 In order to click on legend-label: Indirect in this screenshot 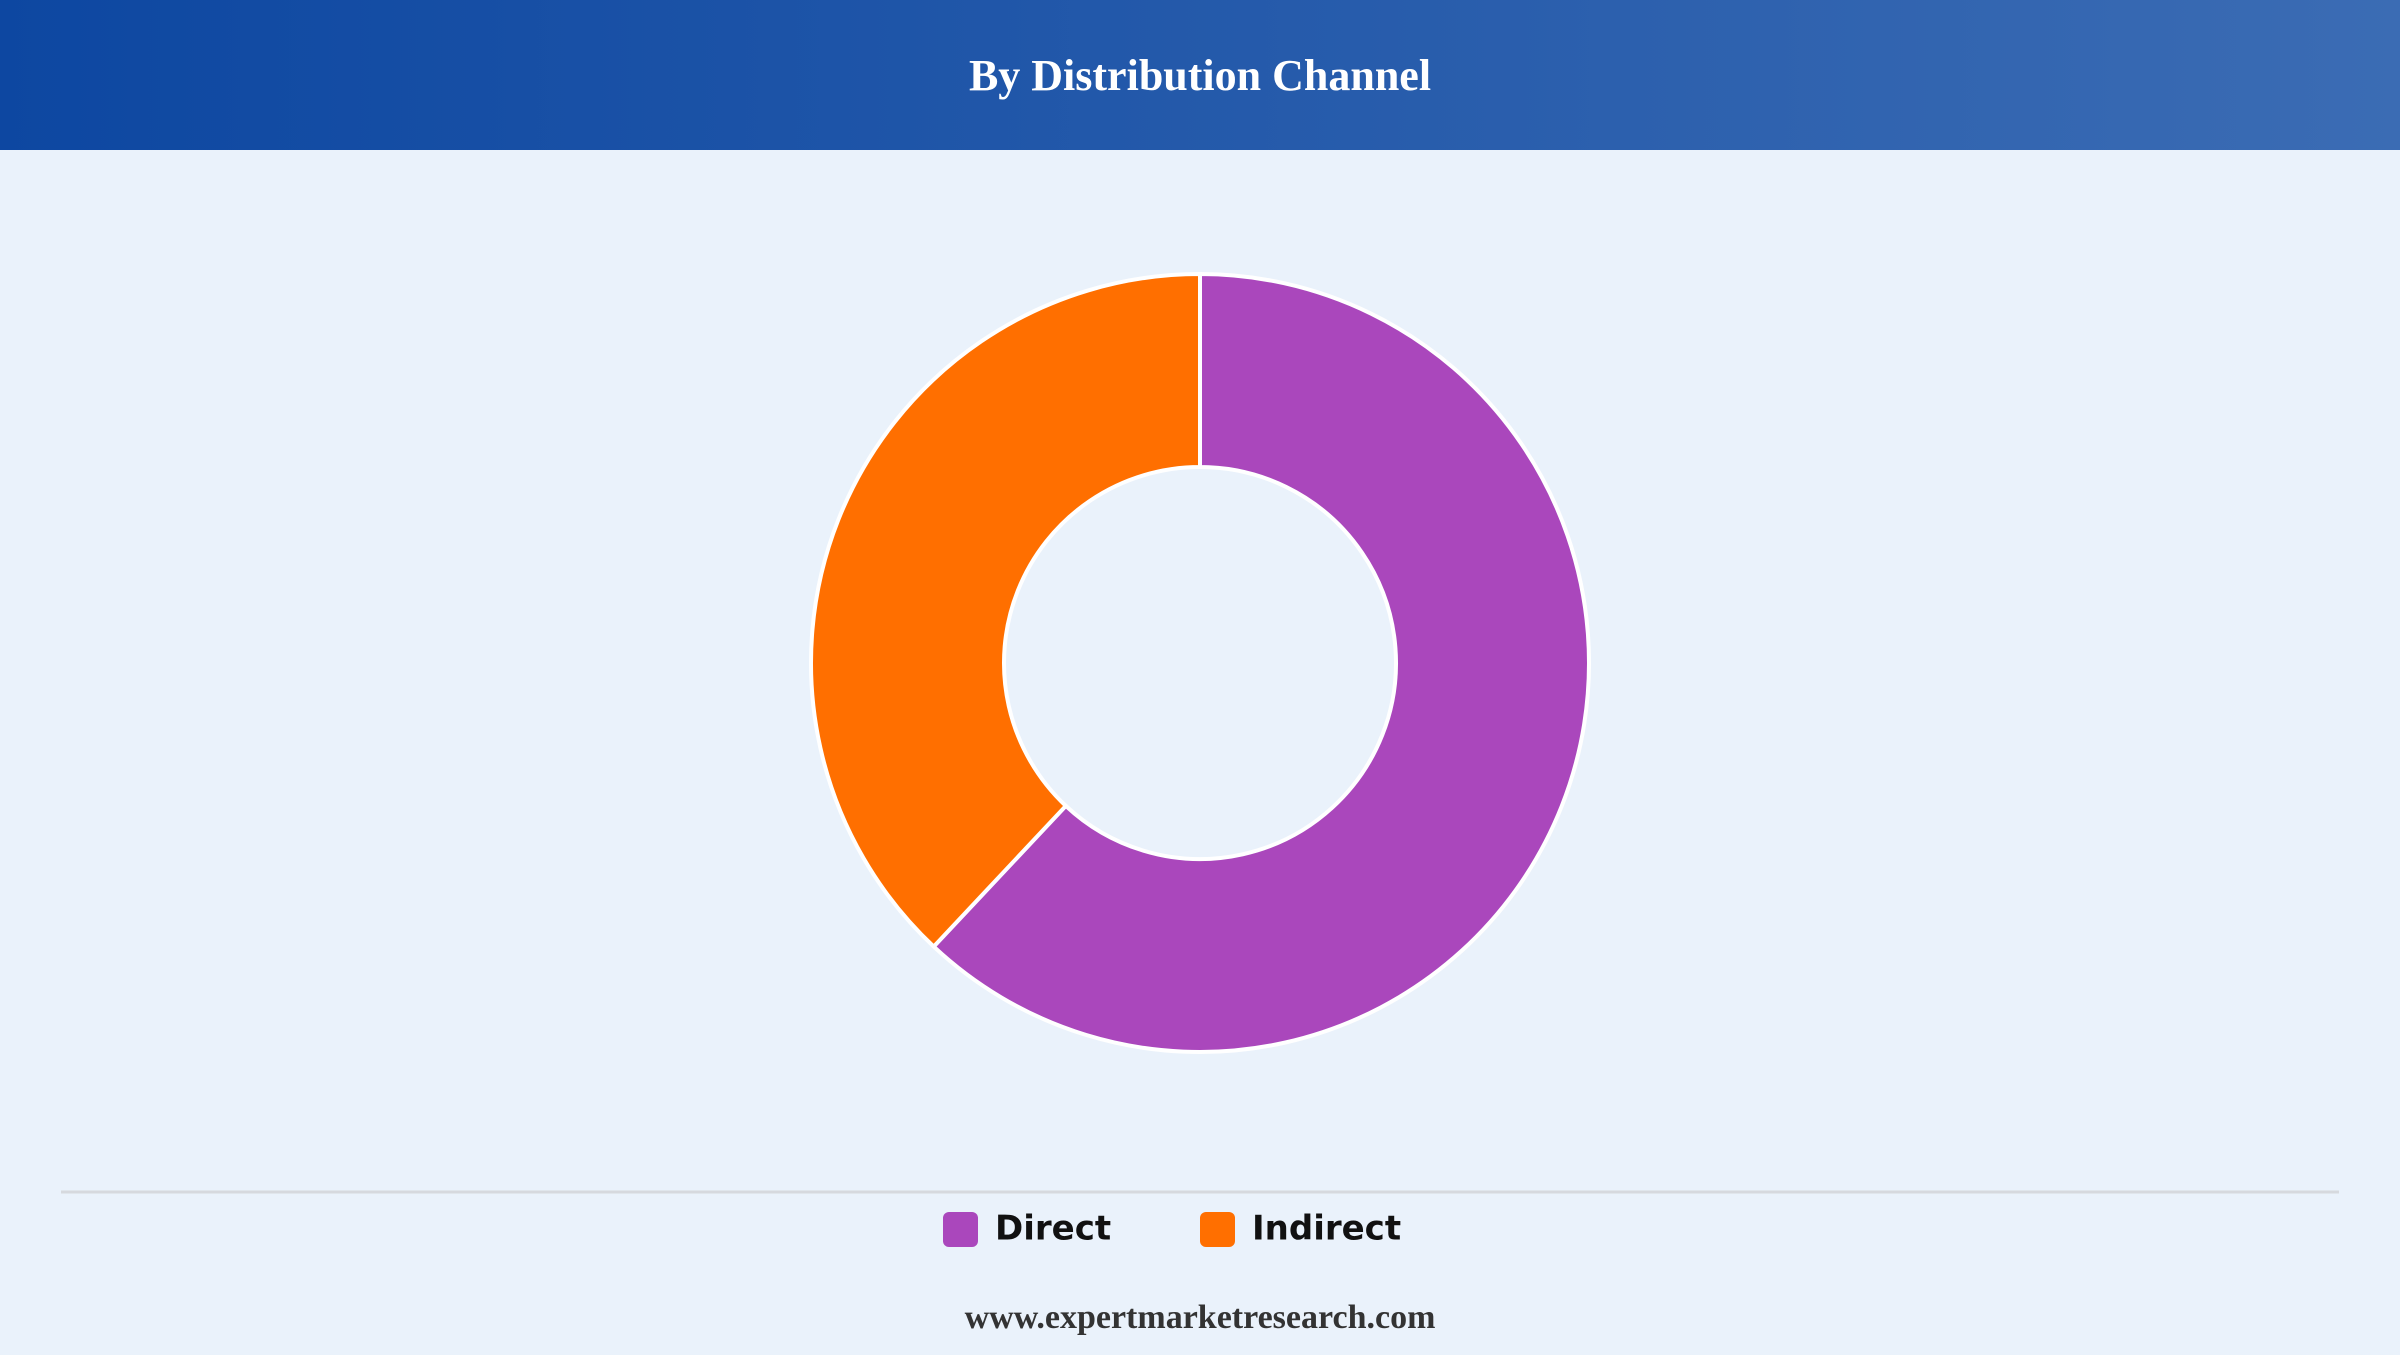, I will do `click(1326, 1229)`.